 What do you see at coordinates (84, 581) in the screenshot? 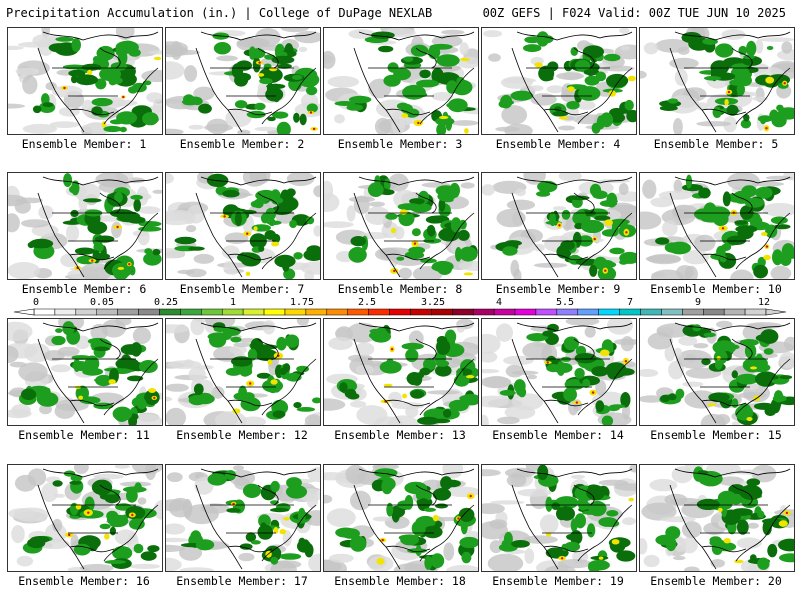
I see `member-label-16: Ensemble Member: 16` at bounding box center [84, 581].